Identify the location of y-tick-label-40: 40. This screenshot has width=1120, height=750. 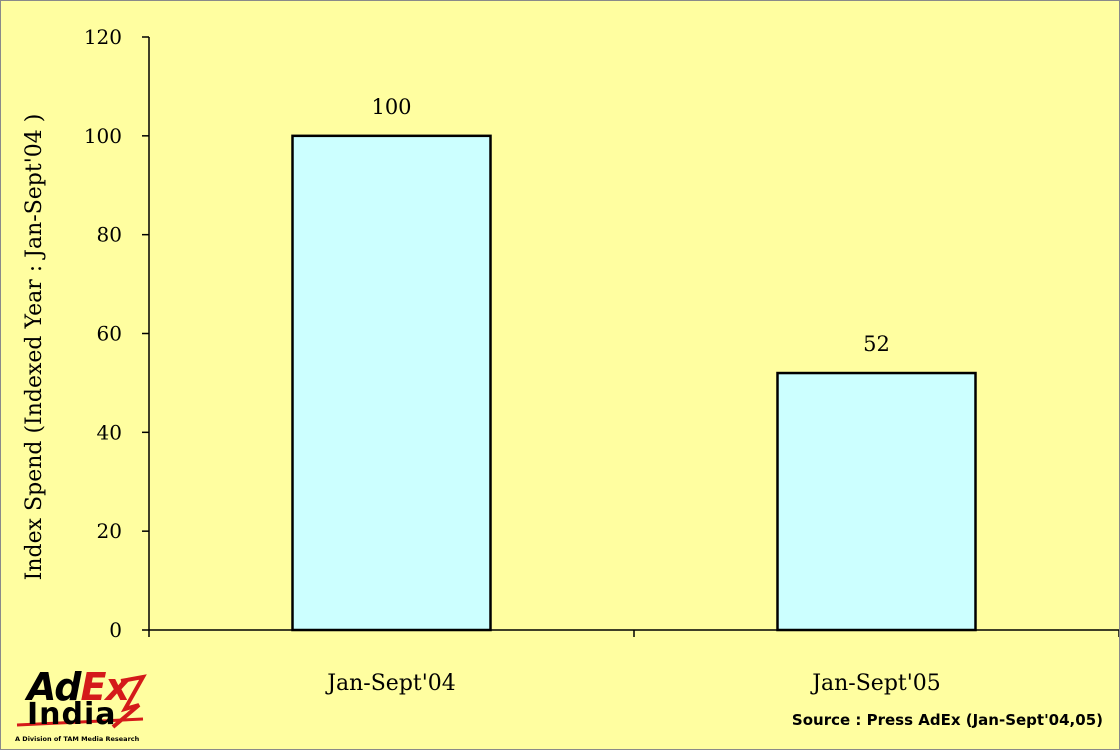
(109, 432).